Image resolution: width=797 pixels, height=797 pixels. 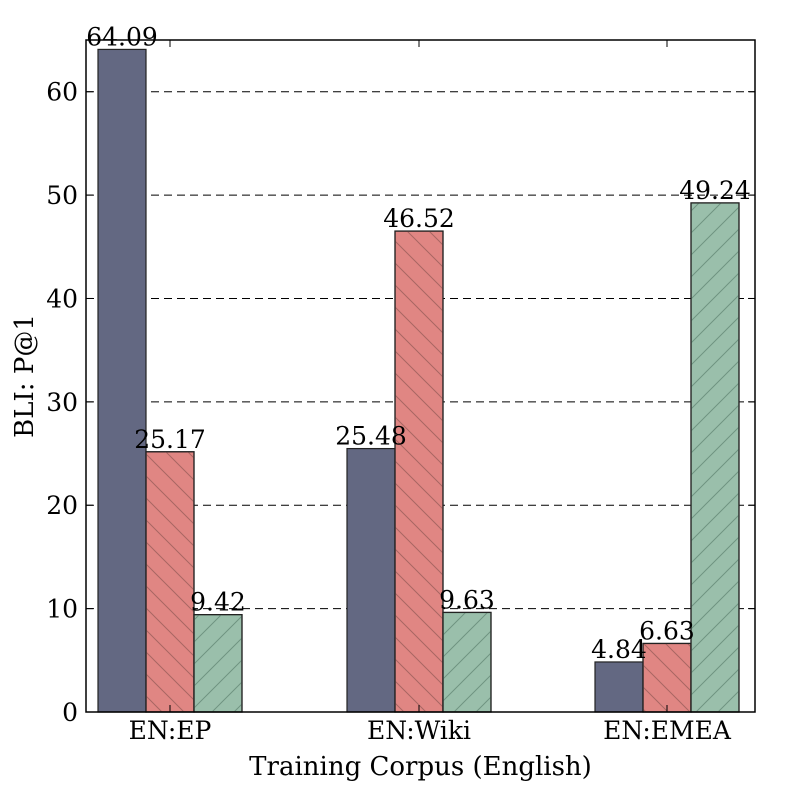 I want to click on y-tick-label: 10, so click(x=62, y=609).